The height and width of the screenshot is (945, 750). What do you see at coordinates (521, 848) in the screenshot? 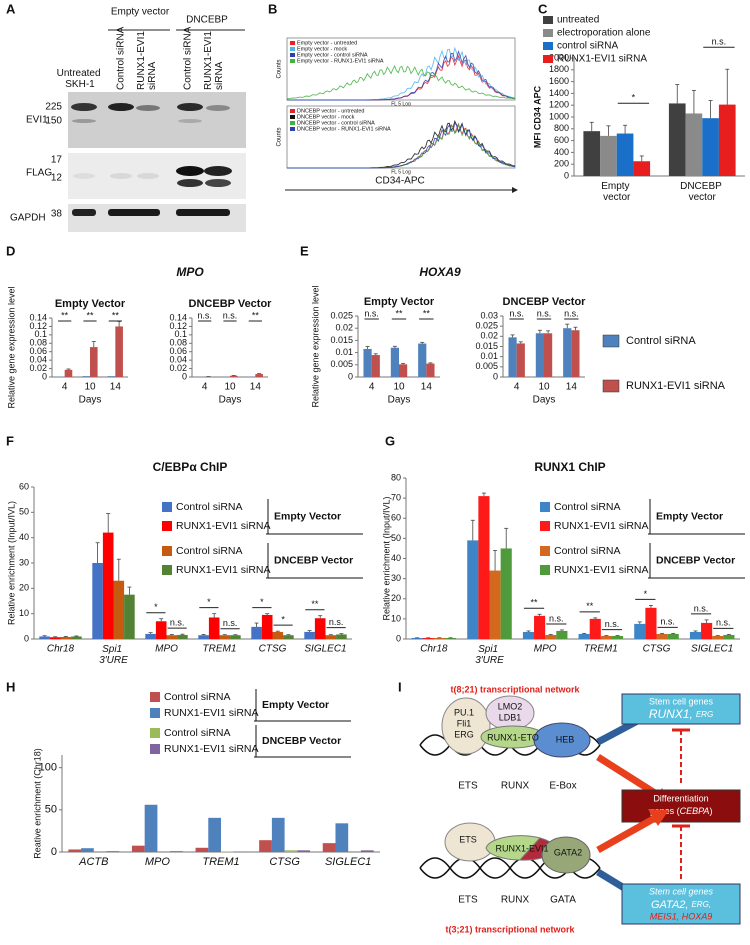
I see `factor-label: RUNX1-EVI1` at bounding box center [521, 848].